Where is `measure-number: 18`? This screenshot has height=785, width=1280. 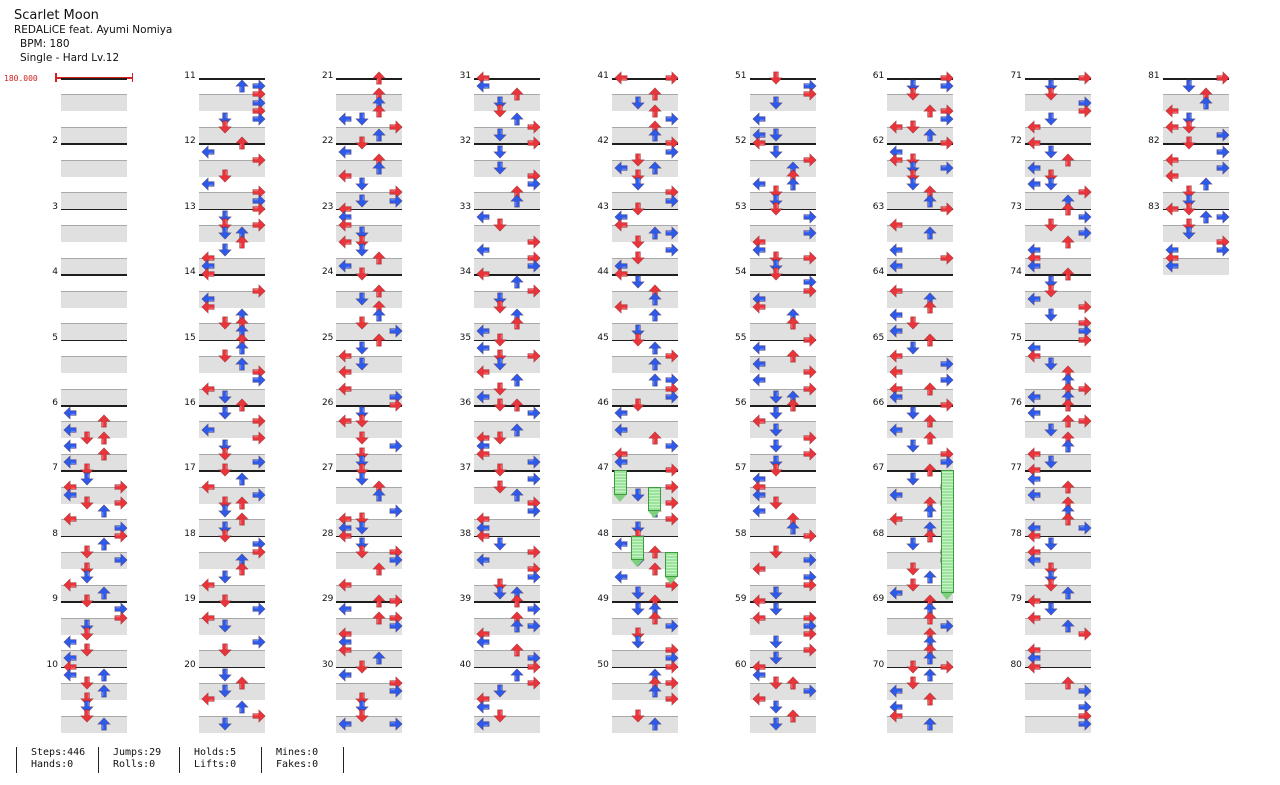
measure-number: 18 is located at coordinates (190, 533).